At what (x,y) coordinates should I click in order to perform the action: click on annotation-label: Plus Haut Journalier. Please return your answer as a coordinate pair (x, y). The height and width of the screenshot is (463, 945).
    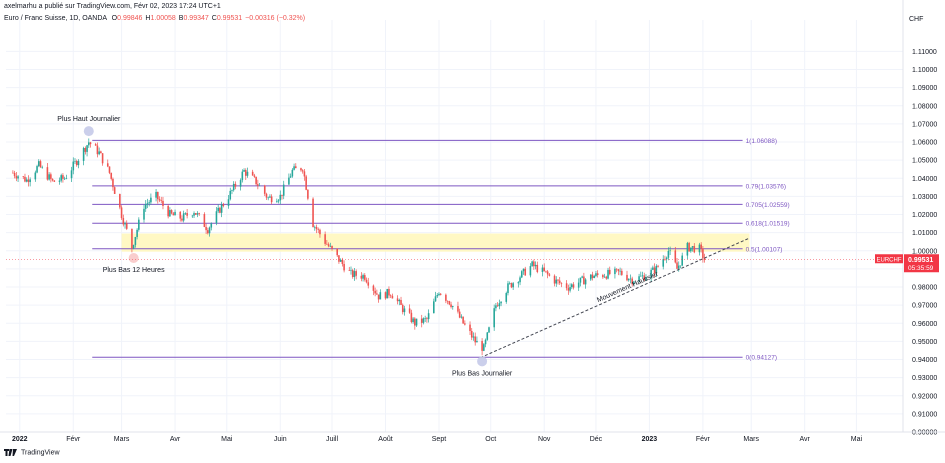
    Looking at the image, I should click on (89, 119).